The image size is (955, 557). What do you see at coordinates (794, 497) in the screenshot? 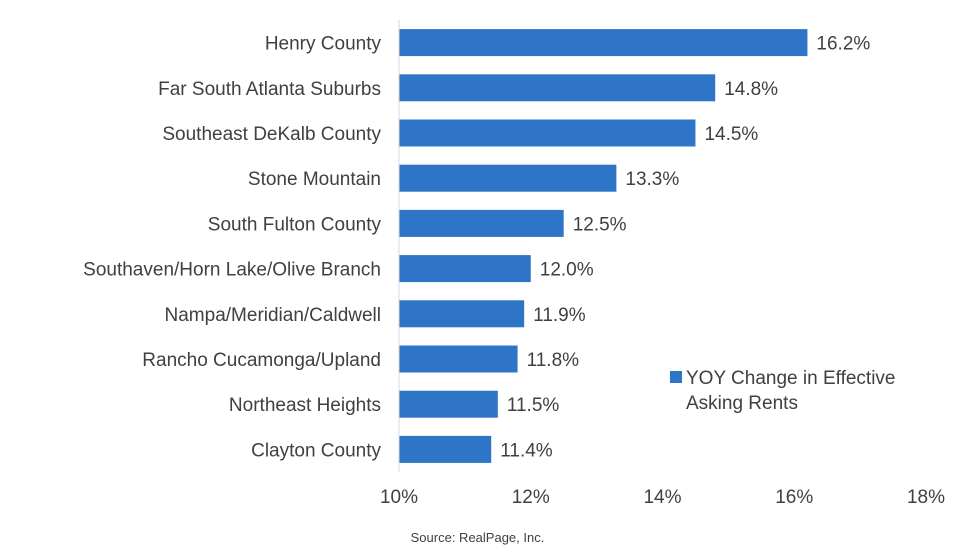
I see `x-tick-label: 16%` at bounding box center [794, 497].